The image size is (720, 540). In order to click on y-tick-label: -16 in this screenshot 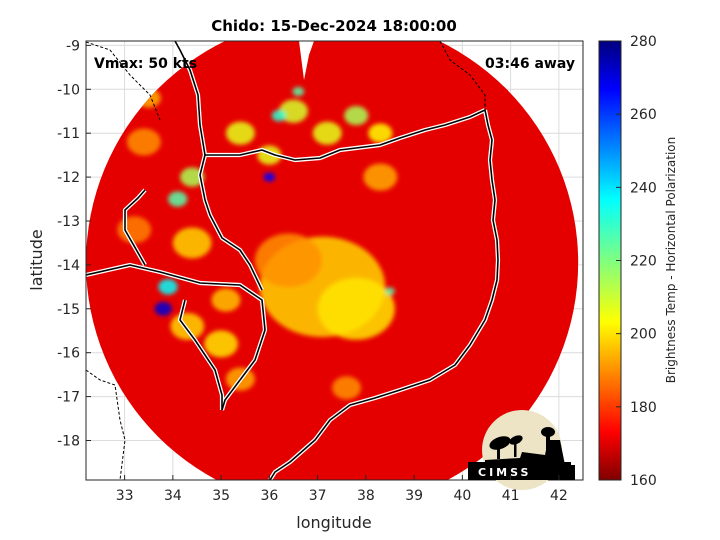, I will do `click(68, 354)`.